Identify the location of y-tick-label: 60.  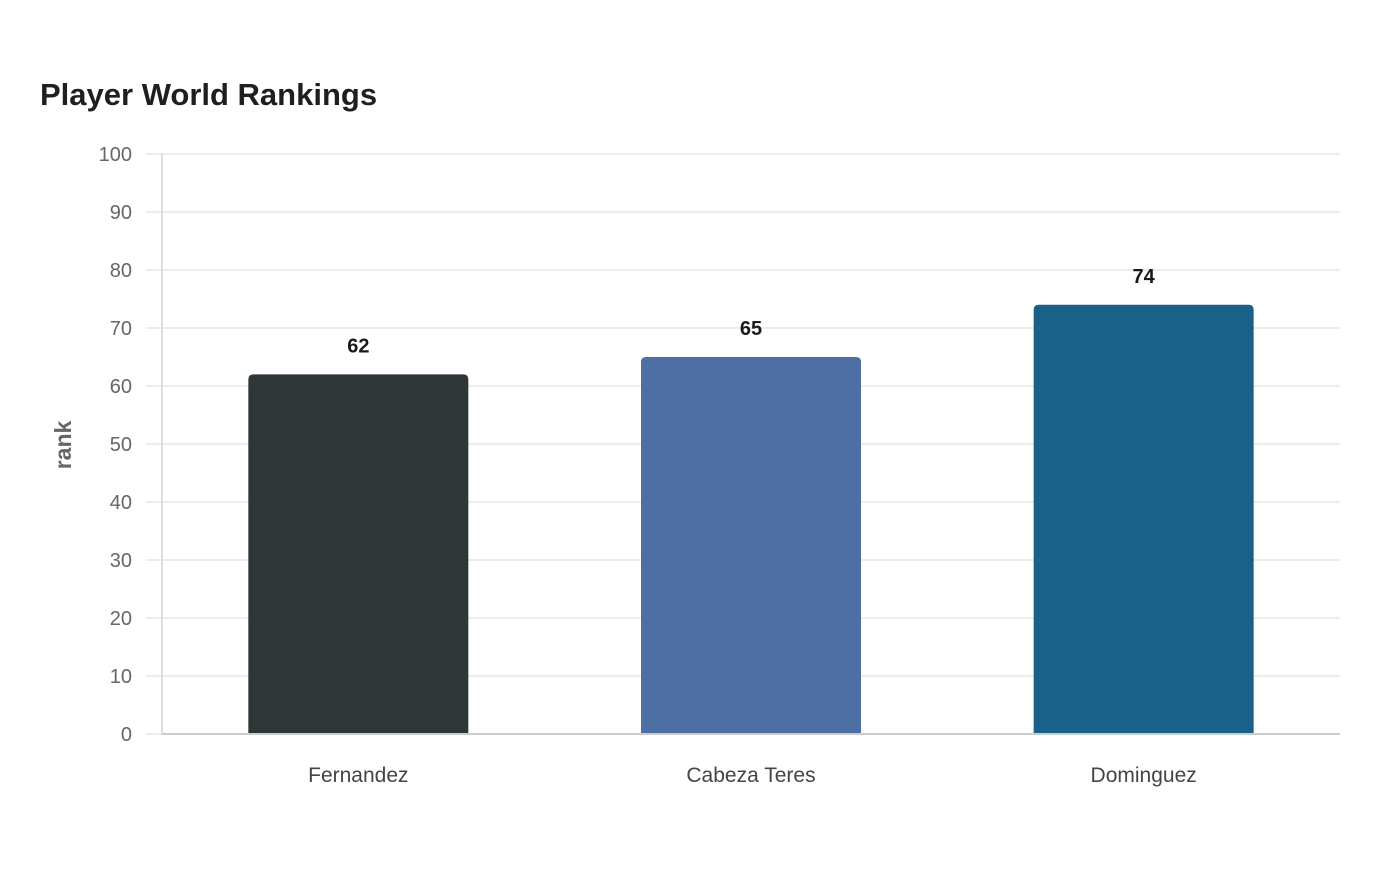
(121, 387).